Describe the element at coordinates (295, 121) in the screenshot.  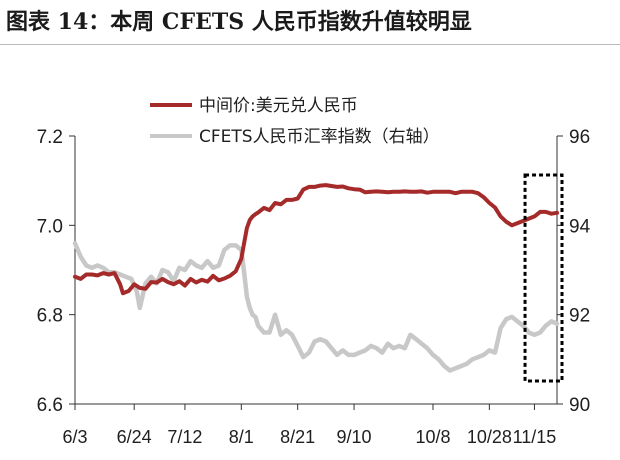
I see `legend: 中间价:美元兑人民币 CFETS人民币汇率指数（右轴）` at that location.